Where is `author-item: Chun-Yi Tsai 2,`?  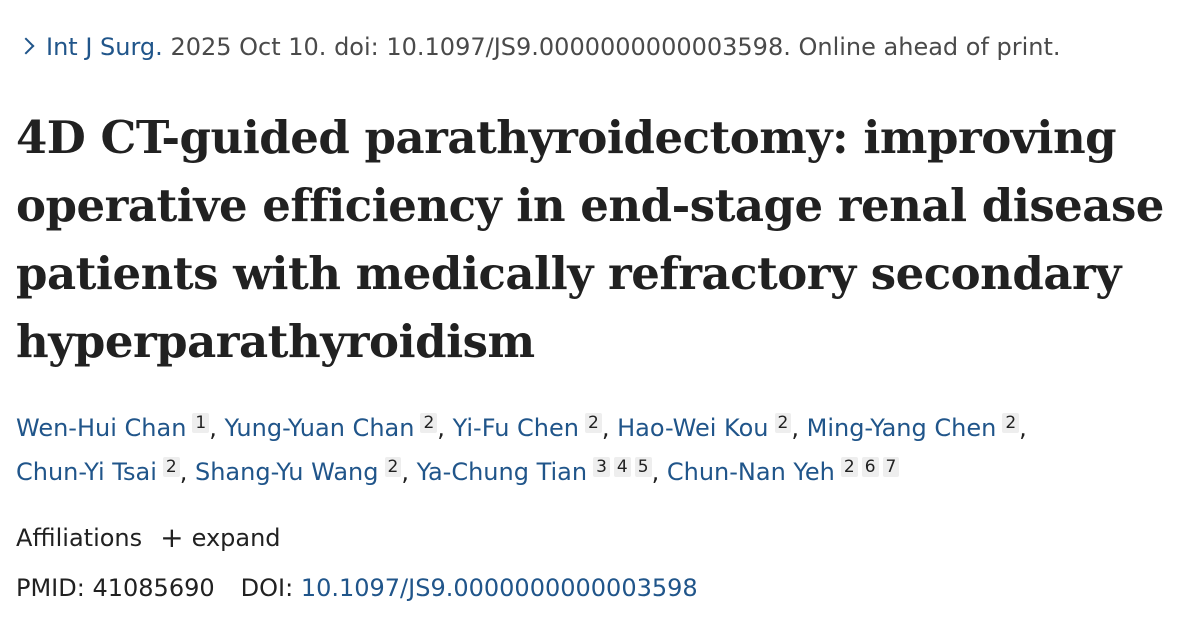 author-item: Chun-Yi Tsai 2, is located at coordinates (102, 471).